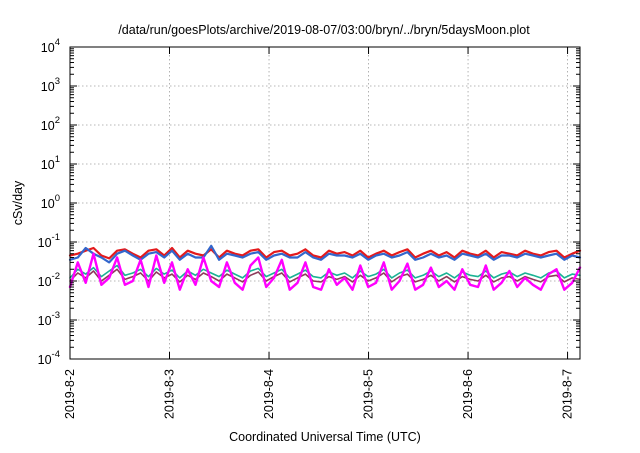 The width and height of the screenshot is (640, 453). What do you see at coordinates (369, 394) in the screenshot?
I see `x-tick-label: 2019-8-5` at bounding box center [369, 394].